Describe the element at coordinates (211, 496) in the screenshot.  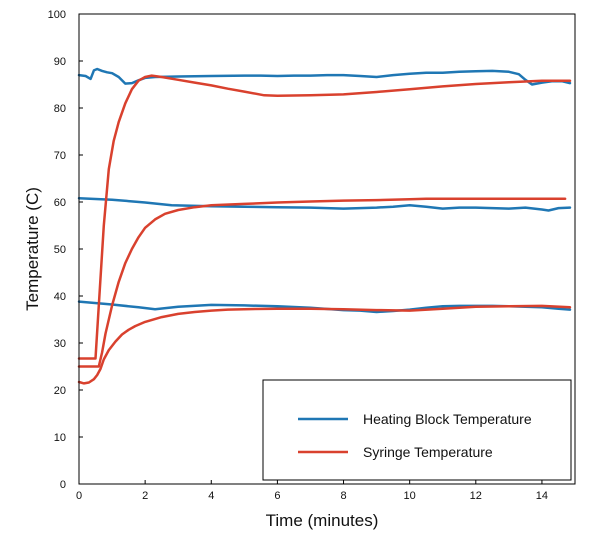
I see `x-tick-label: 4` at that location.